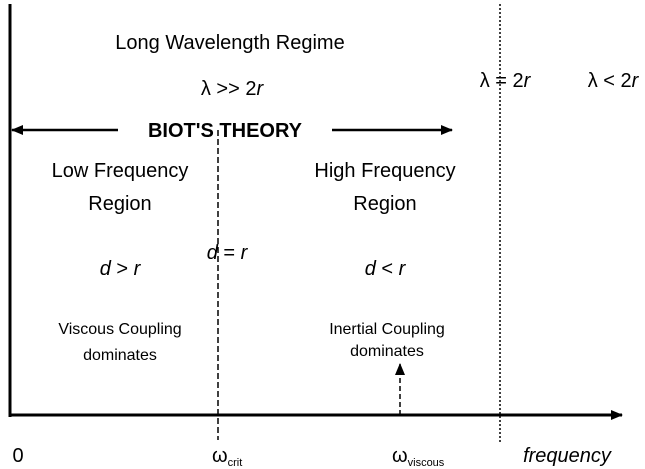  Describe the element at coordinates (235, 463) in the screenshot. I see `text: crit` at that location.